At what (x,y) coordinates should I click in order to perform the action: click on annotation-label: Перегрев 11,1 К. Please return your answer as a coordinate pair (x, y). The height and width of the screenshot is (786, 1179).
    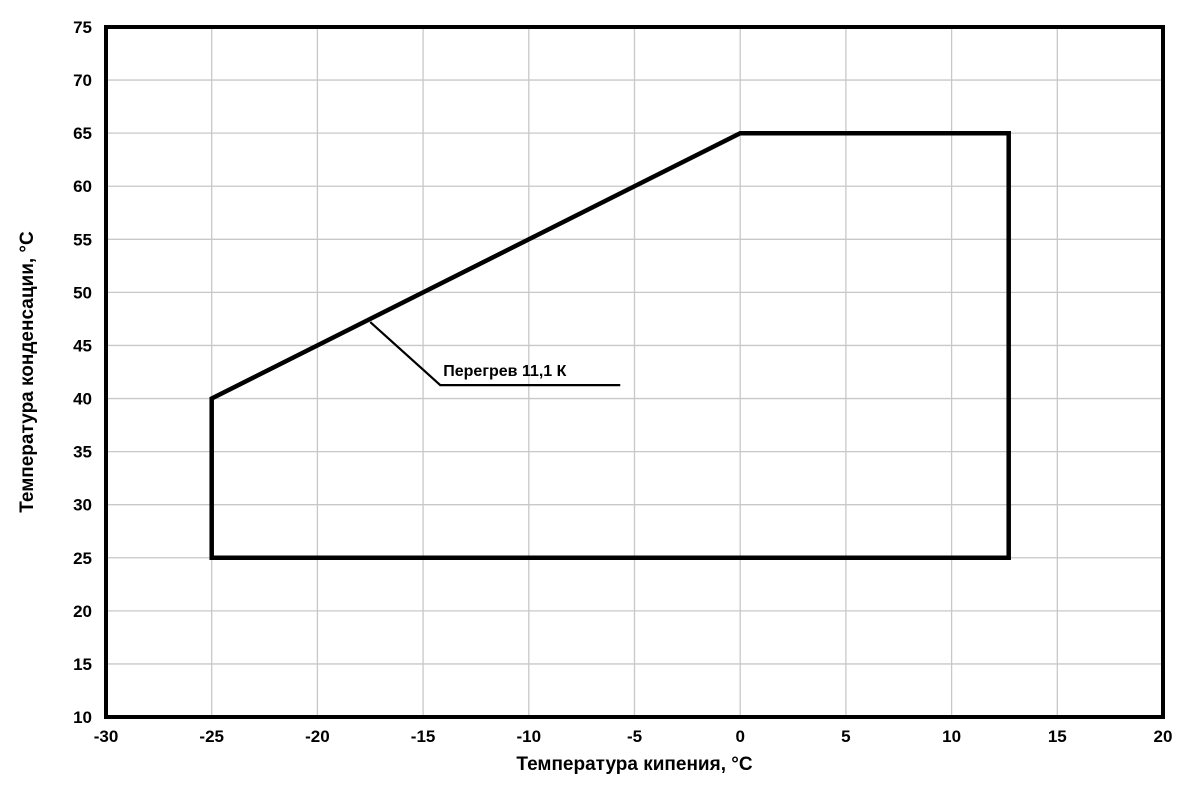
    Looking at the image, I should click on (504, 371).